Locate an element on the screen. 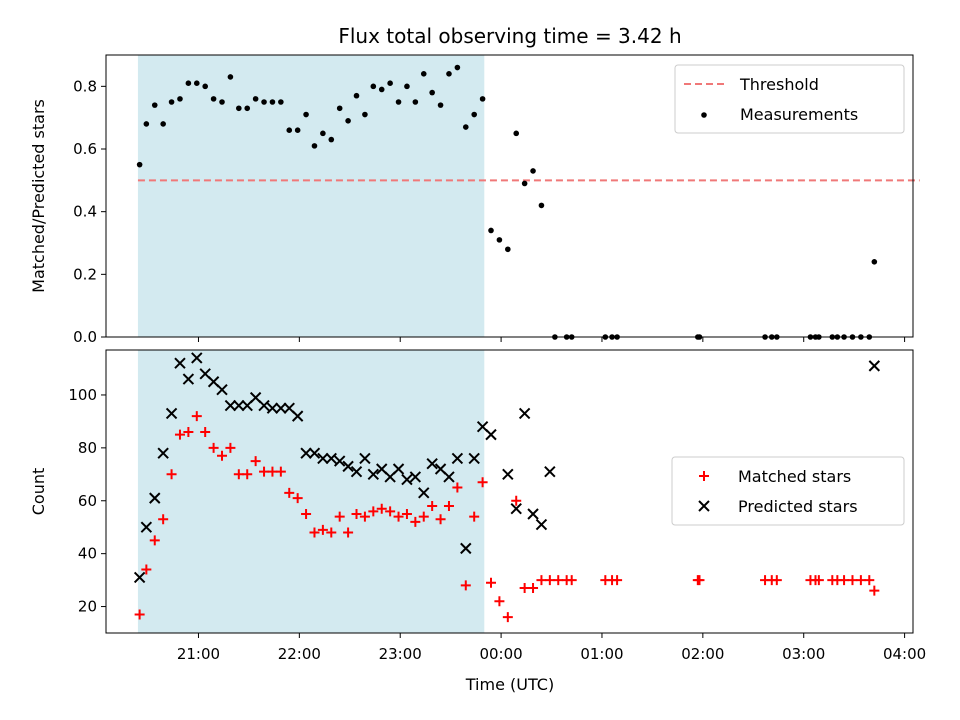 This screenshot has height=720, width=960. legend-predicted-label: Predicted stars is located at coordinates (798, 506).